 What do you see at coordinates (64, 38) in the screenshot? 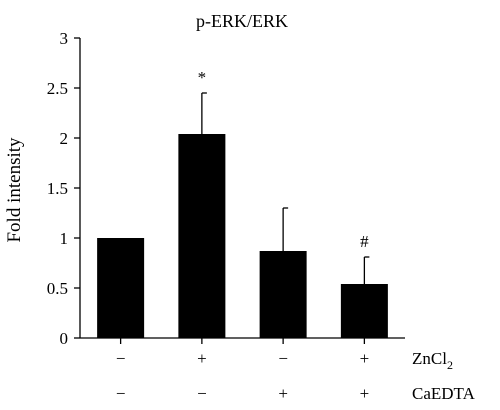
I see `y-tick-label: 3` at bounding box center [64, 38].